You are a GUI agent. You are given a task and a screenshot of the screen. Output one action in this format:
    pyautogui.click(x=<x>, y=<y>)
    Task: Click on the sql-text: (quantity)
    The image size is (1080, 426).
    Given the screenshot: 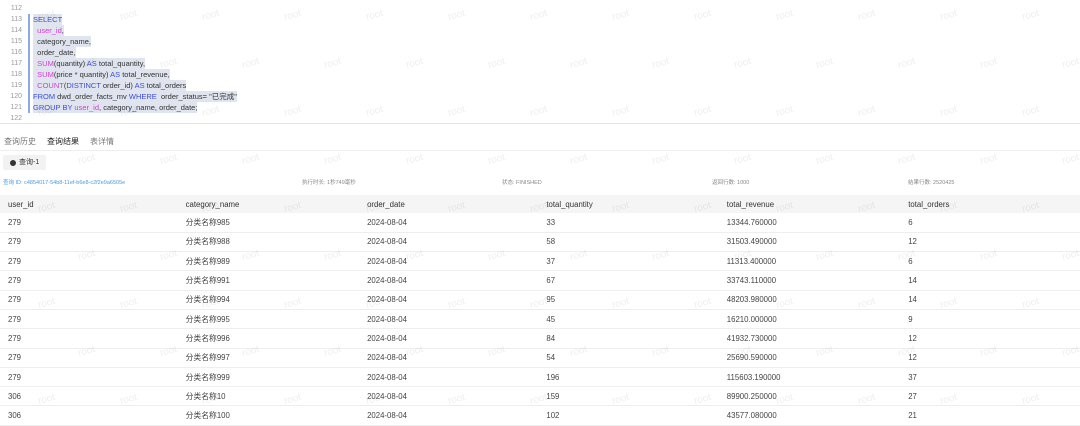 What is the action you would take?
    pyautogui.click(x=70, y=63)
    